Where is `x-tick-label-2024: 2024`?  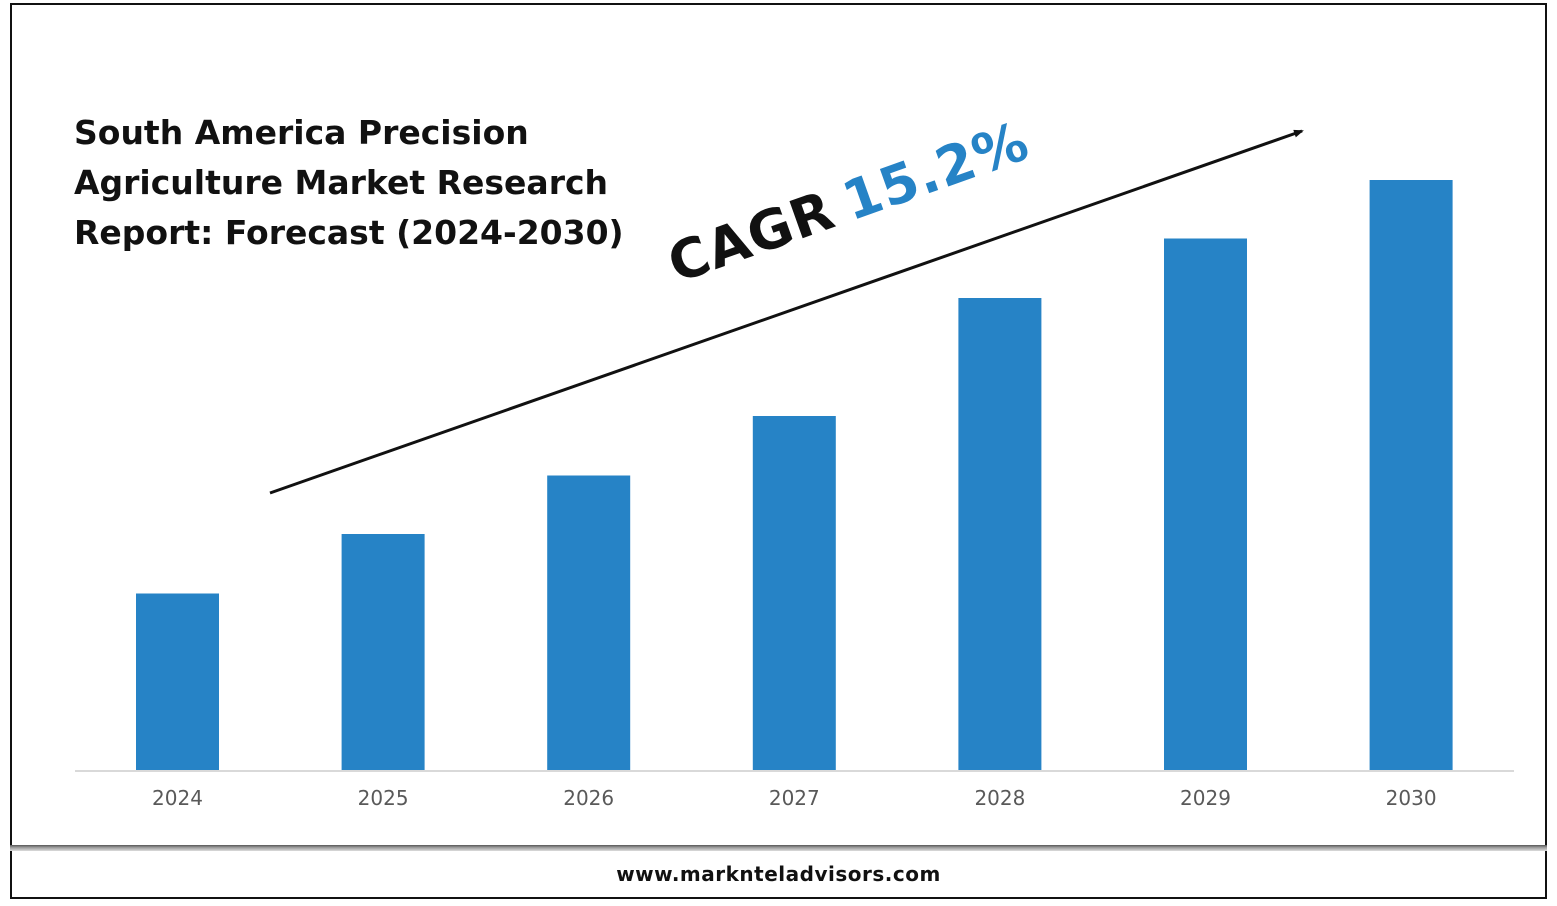
x-tick-label-2024: 2024 is located at coordinates (177, 798).